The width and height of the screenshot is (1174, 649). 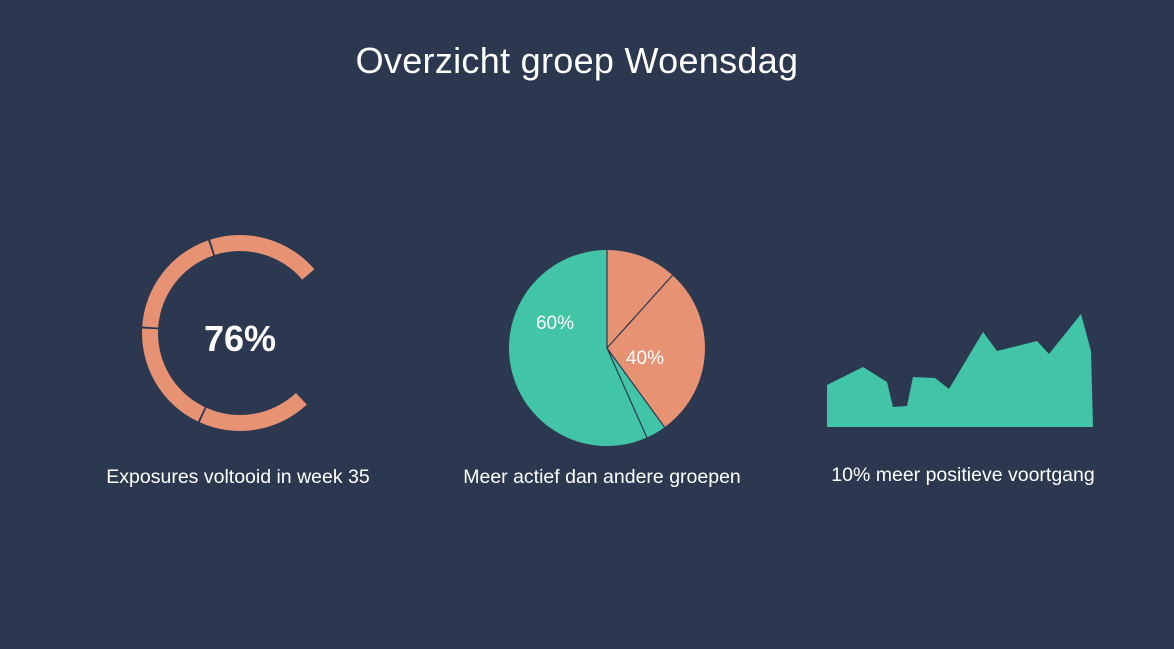 I want to click on pie-caption: Meer actief dan andere groepen, so click(x=602, y=477).